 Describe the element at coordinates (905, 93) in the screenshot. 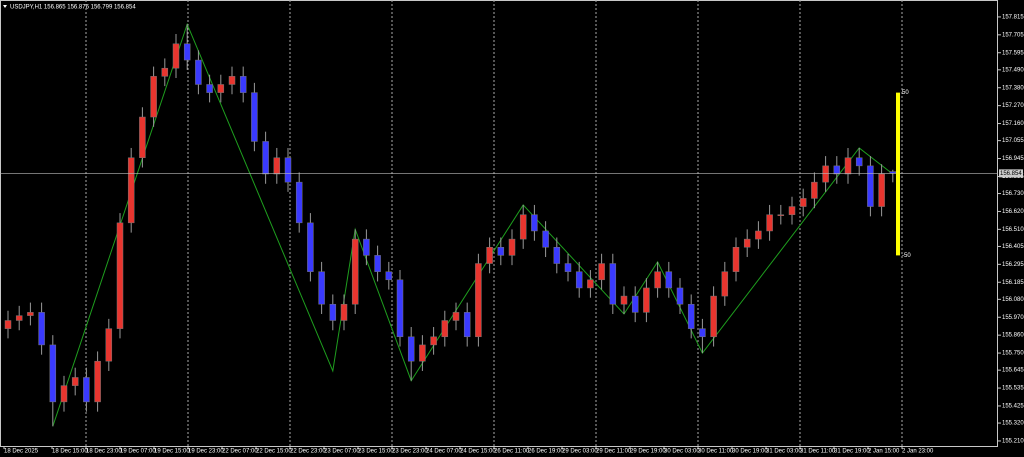

I see `gauge-top-label: 50` at that location.